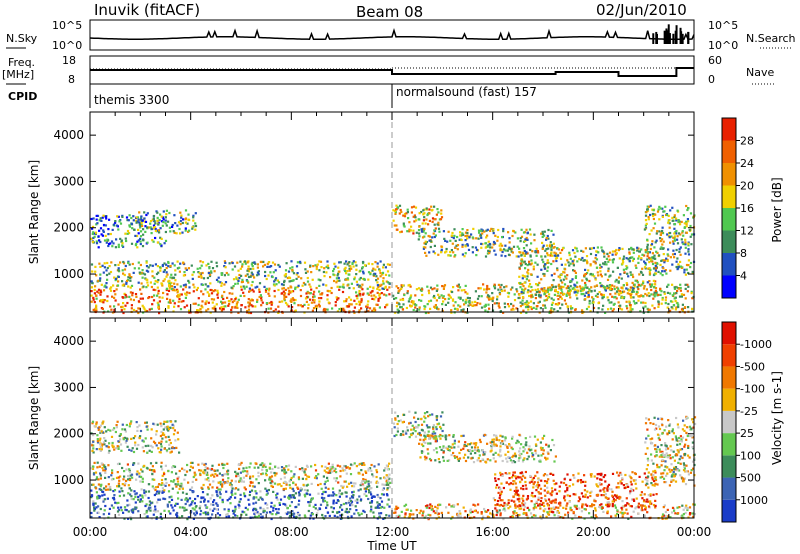 The width and height of the screenshot is (800, 554). I want to click on power-colorbar-swatch, so click(729, 174).